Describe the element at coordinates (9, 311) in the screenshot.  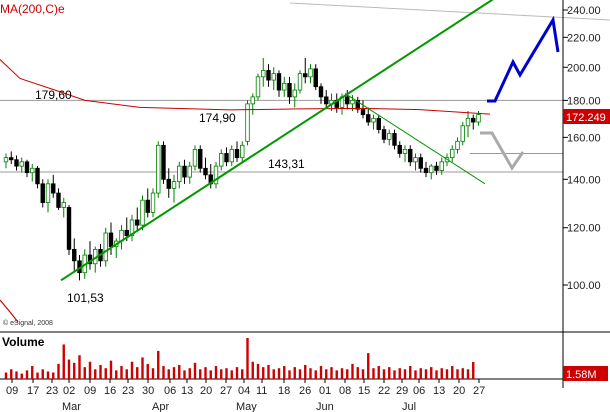
I see `ma200-tail` at that location.